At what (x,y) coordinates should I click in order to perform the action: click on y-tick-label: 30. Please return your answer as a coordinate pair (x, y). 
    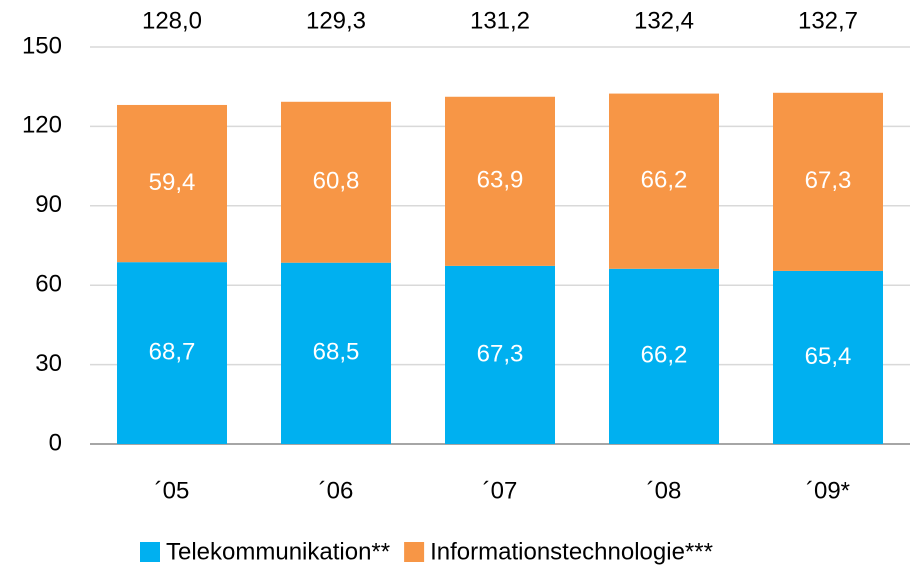
    Looking at the image, I should click on (48, 363).